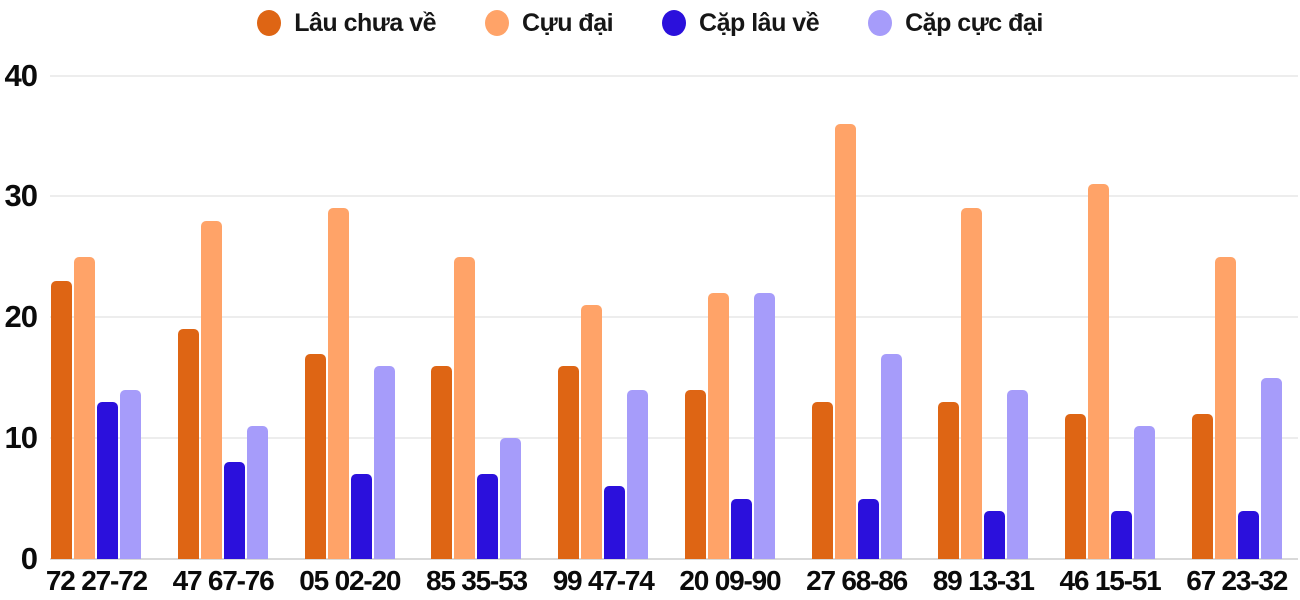  I want to click on legend-item: Cặp lâu về, so click(741, 23).